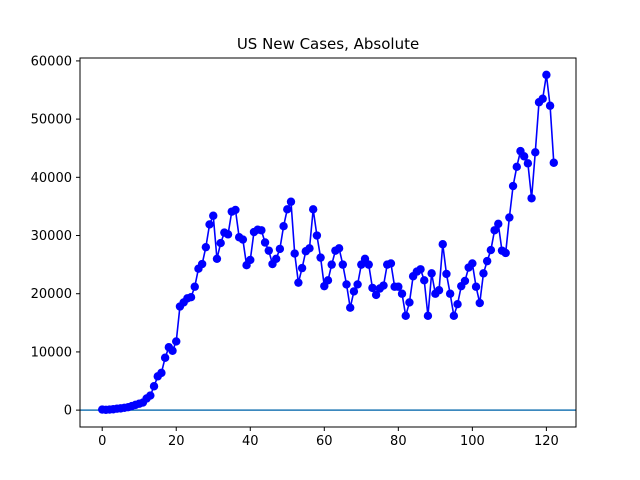 This screenshot has height=480, width=640. Describe the element at coordinates (324, 441) in the screenshot. I see `x-tick-label: 60` at that location.